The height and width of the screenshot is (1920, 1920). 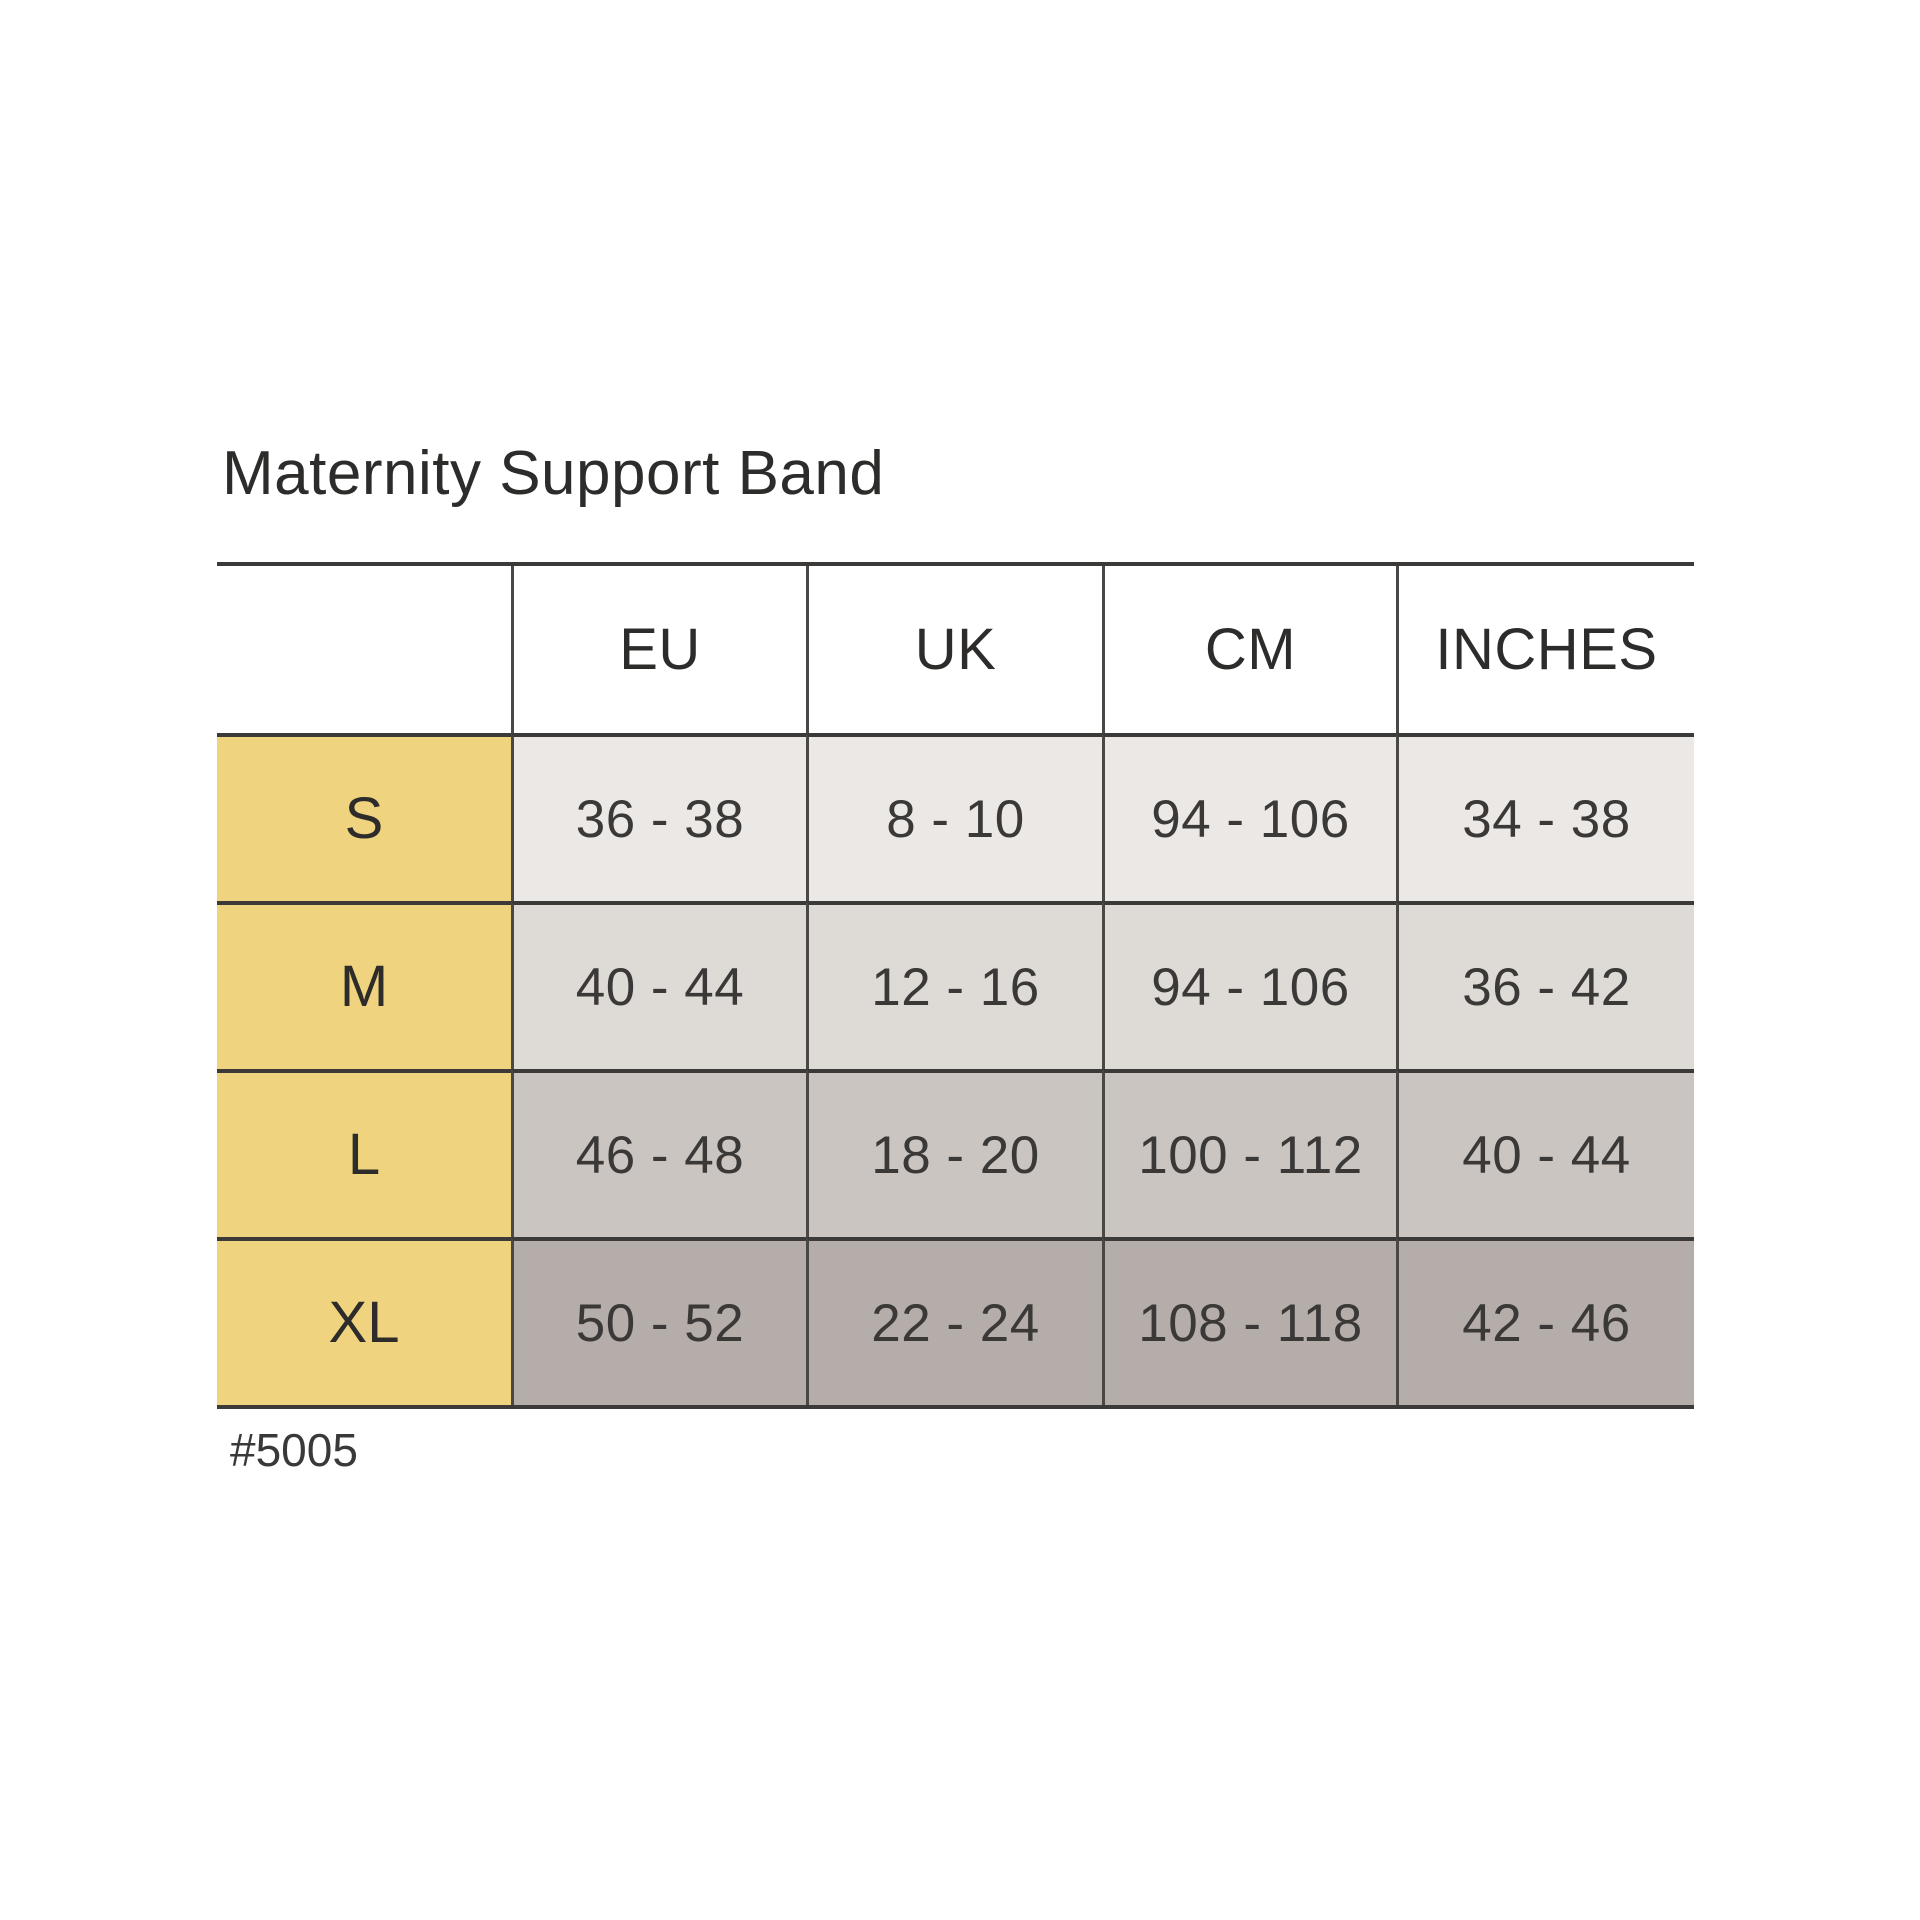 I want to click on header-corner-cell, so click(x=364, y=649).